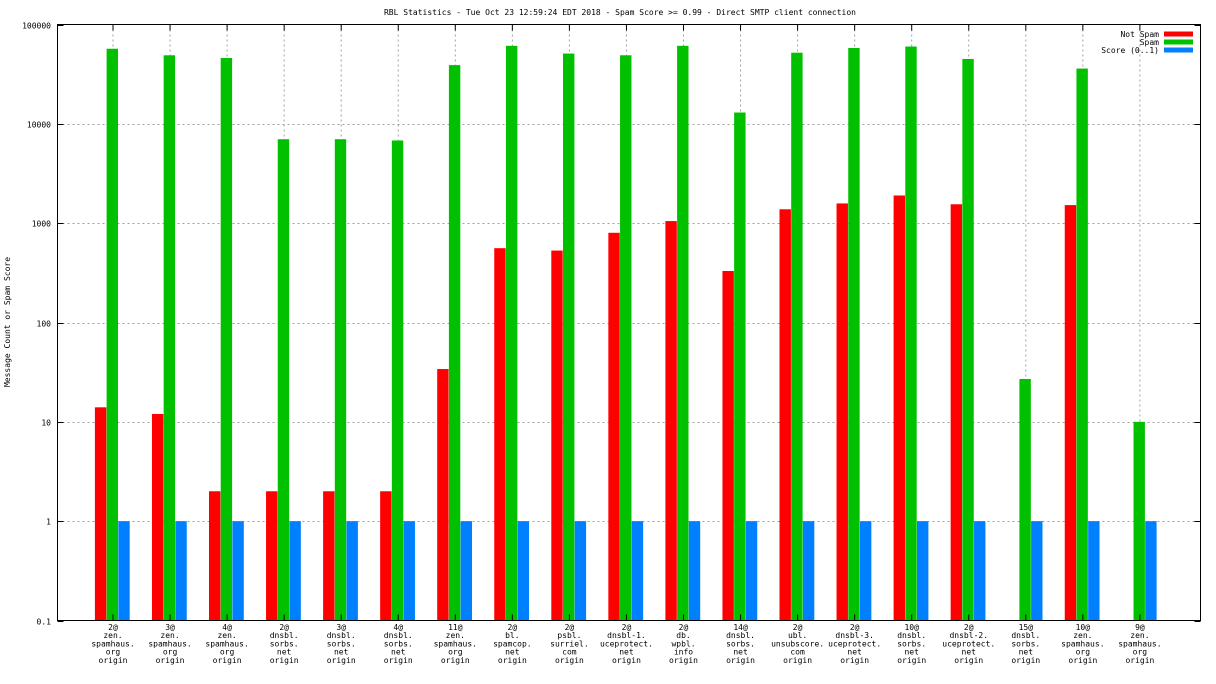 This screenshot has width=1216, height=684. What do you see at coordinates (36, 26) in the screenshot?
I see `y-tick-label: 100000` at bounding box center [36, 26].